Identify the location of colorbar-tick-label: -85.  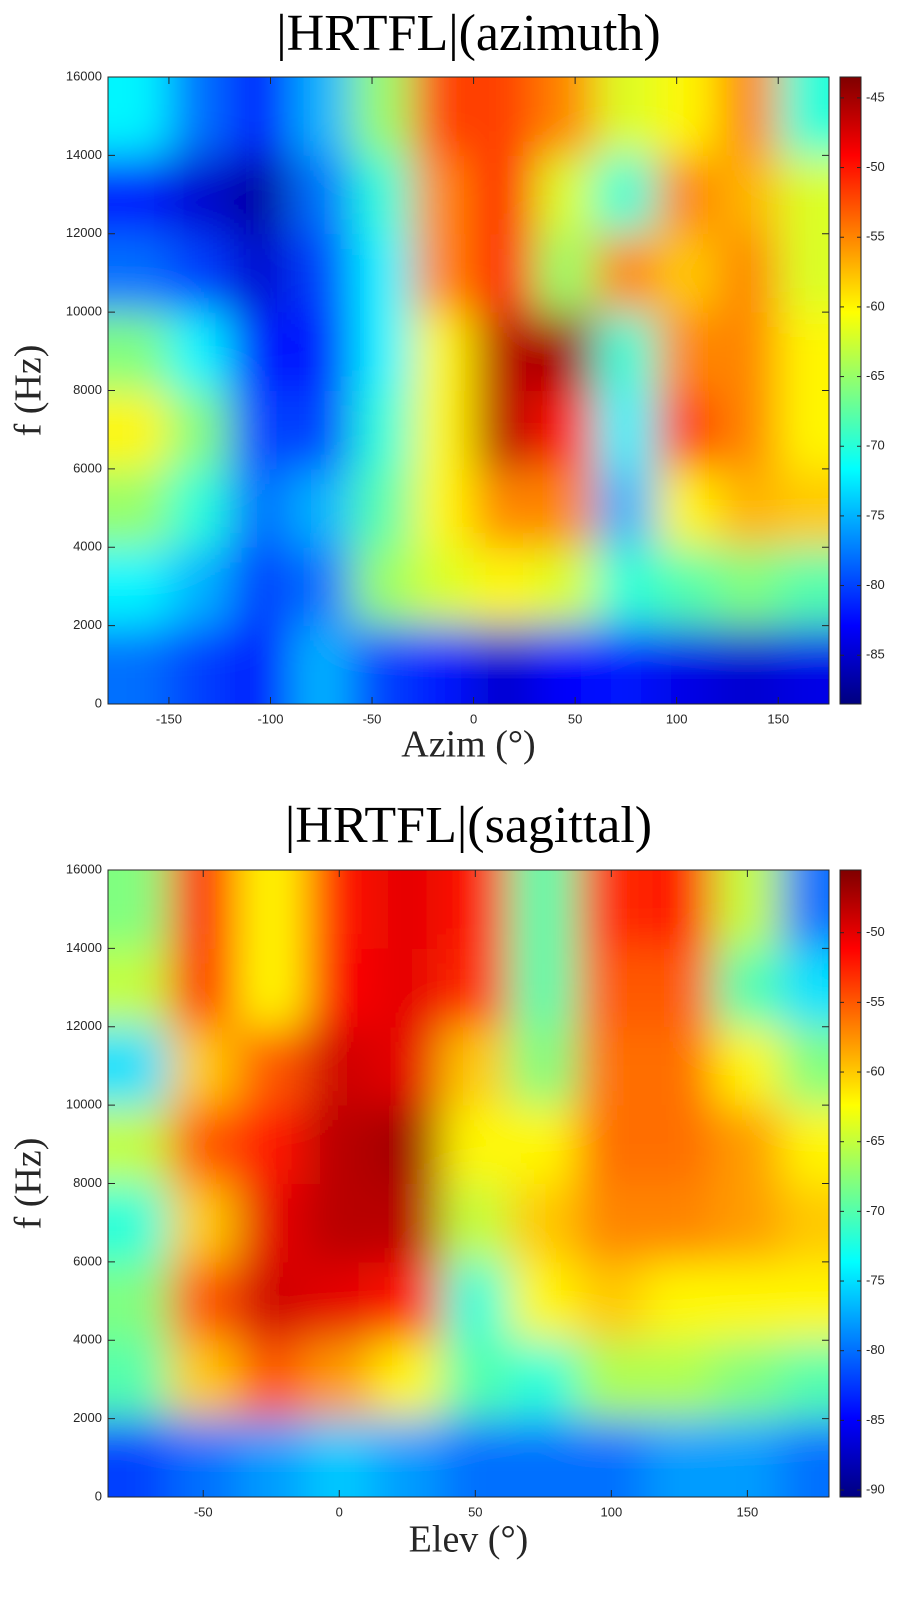
(875, 1419).